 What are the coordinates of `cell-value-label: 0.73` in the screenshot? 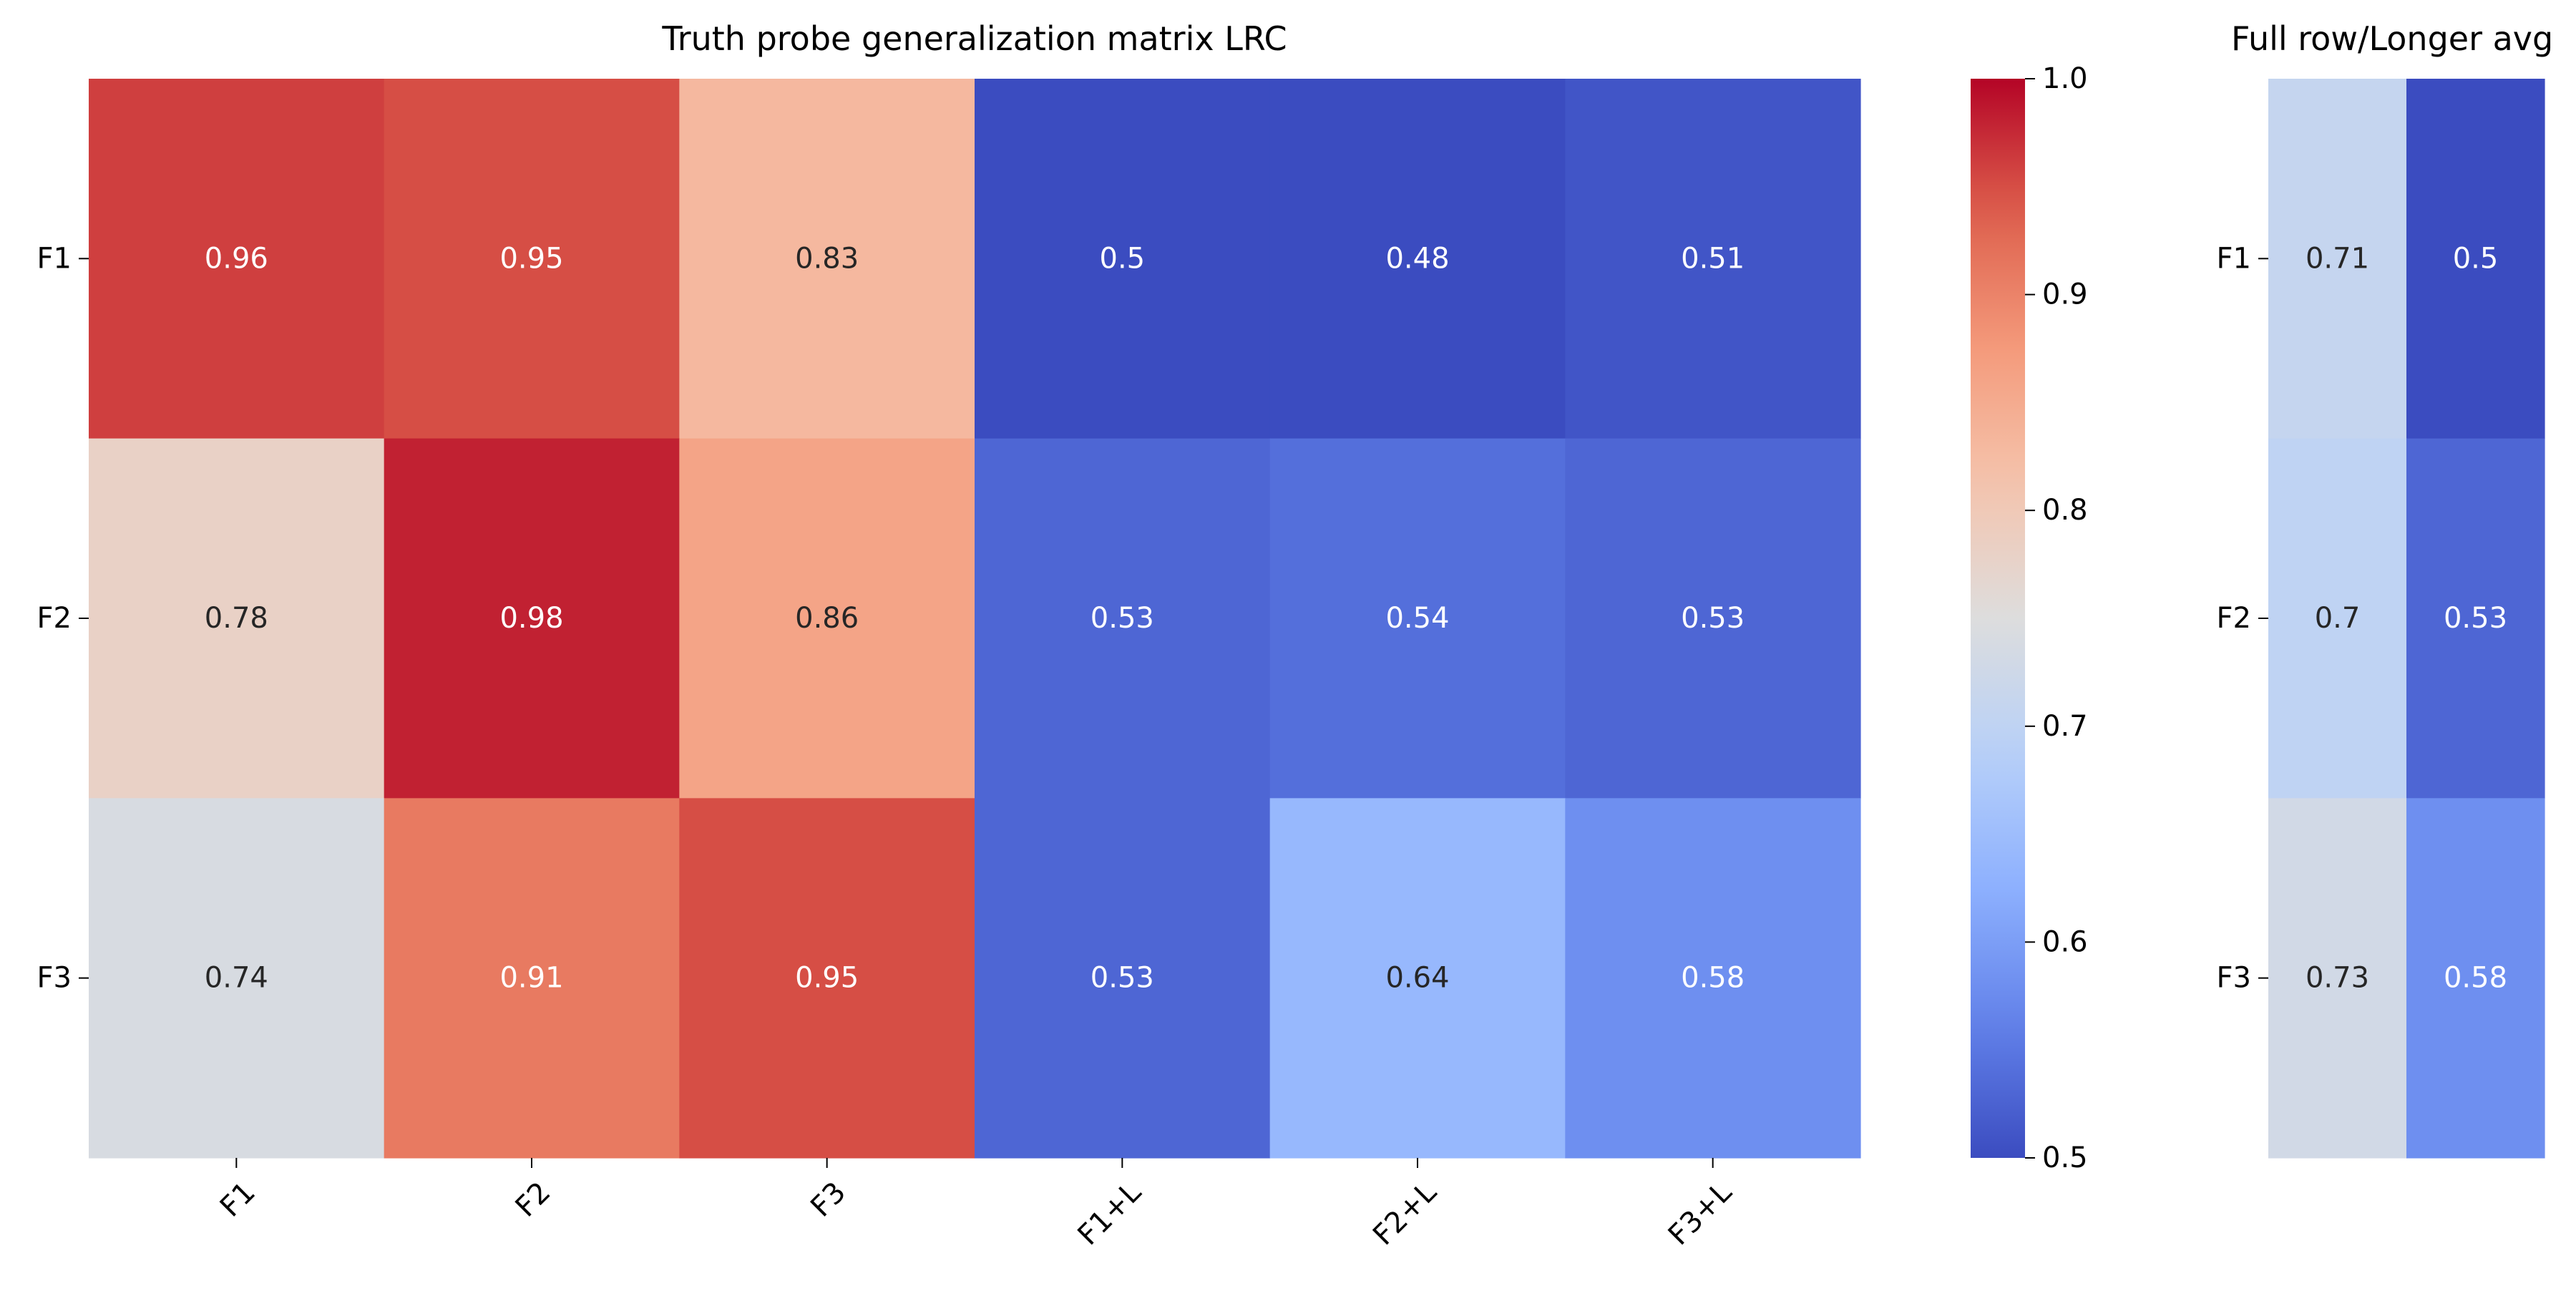 It's located at (2337, 978).